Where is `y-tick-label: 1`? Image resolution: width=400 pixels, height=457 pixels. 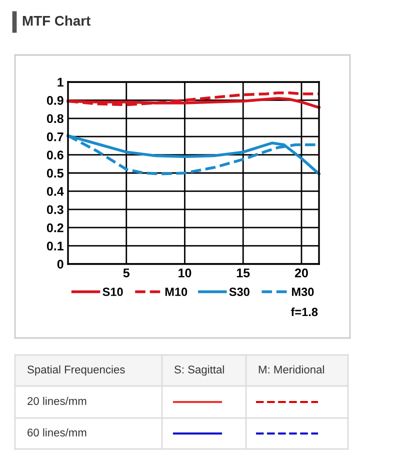 y-tick-label: 1 is located at coordinates (61, 82).